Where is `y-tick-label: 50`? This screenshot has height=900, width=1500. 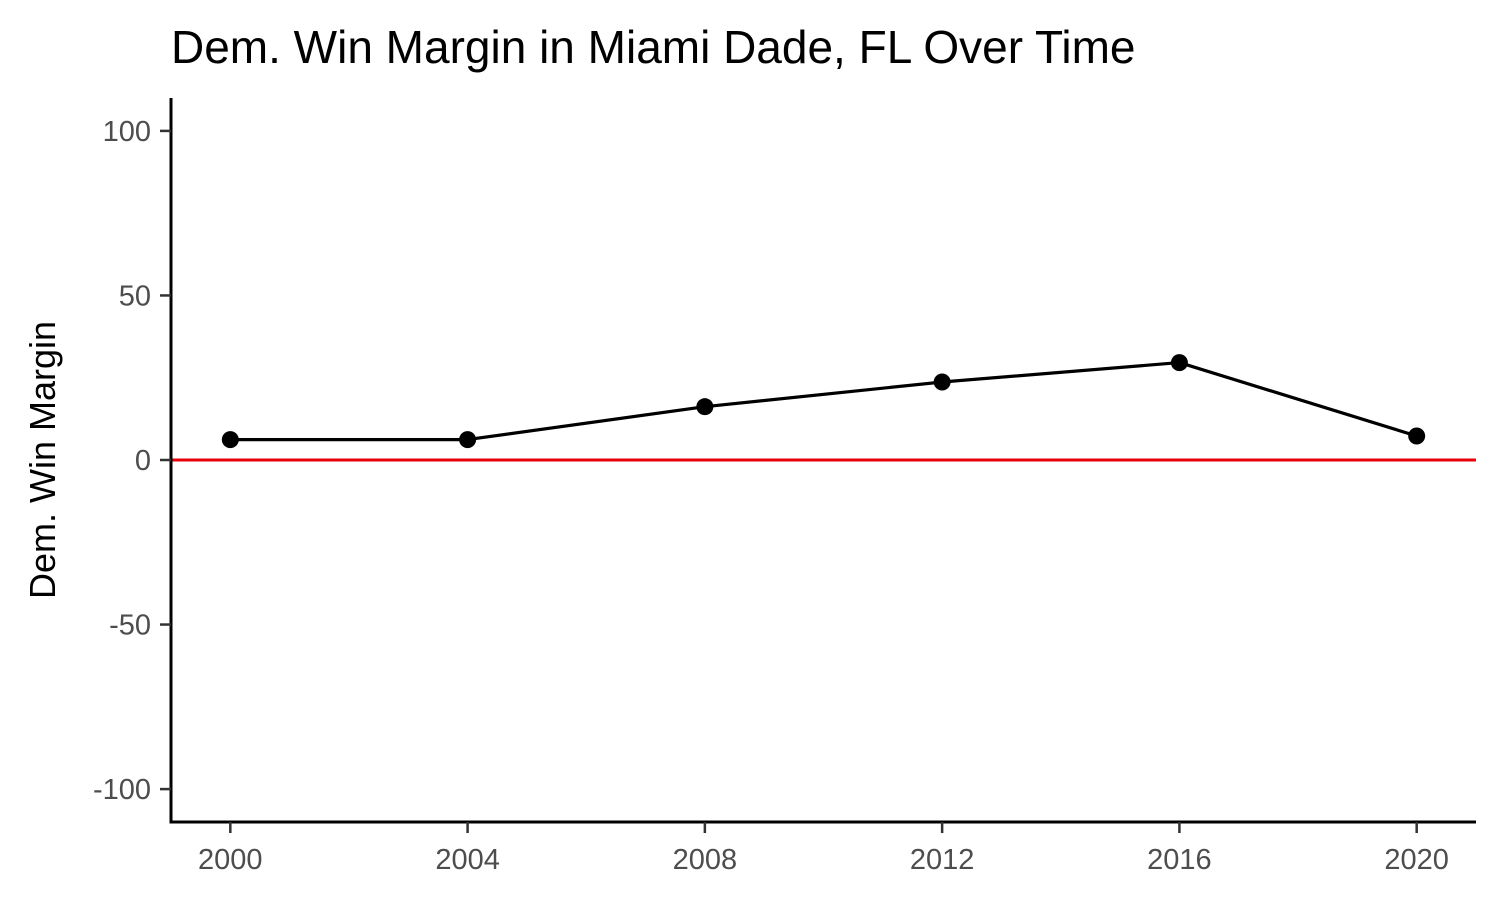
y-tick-label: 50 is located at coordinates (135, 296).